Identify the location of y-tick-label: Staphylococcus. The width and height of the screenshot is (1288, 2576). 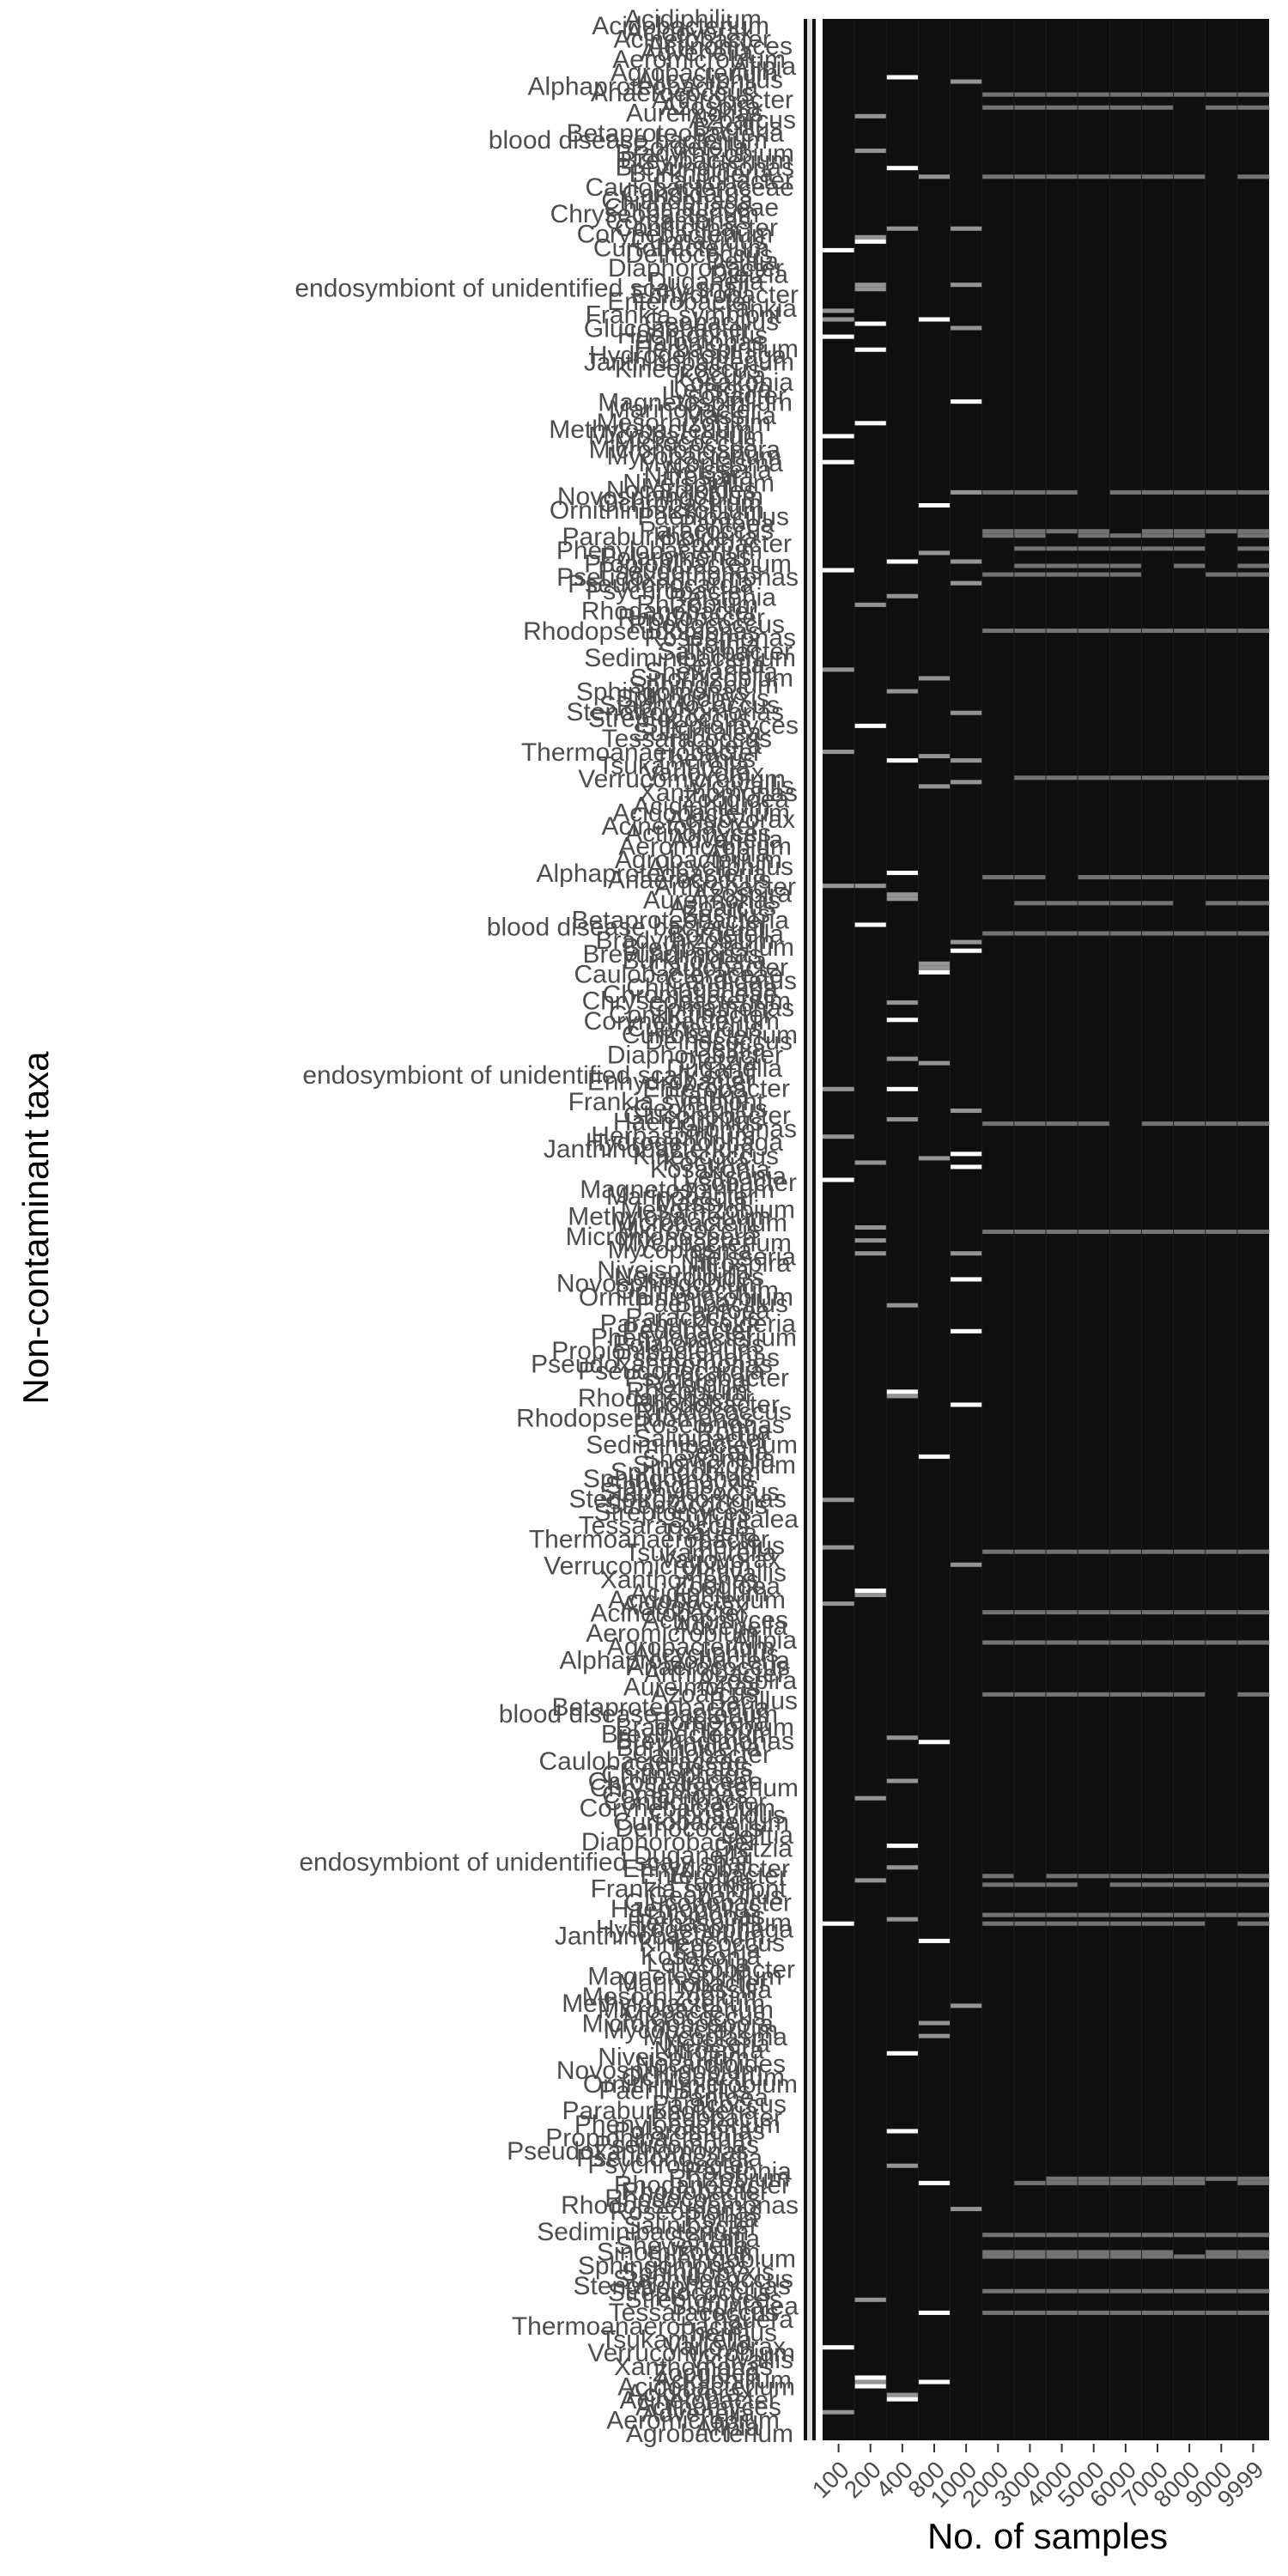
(703, 2279).